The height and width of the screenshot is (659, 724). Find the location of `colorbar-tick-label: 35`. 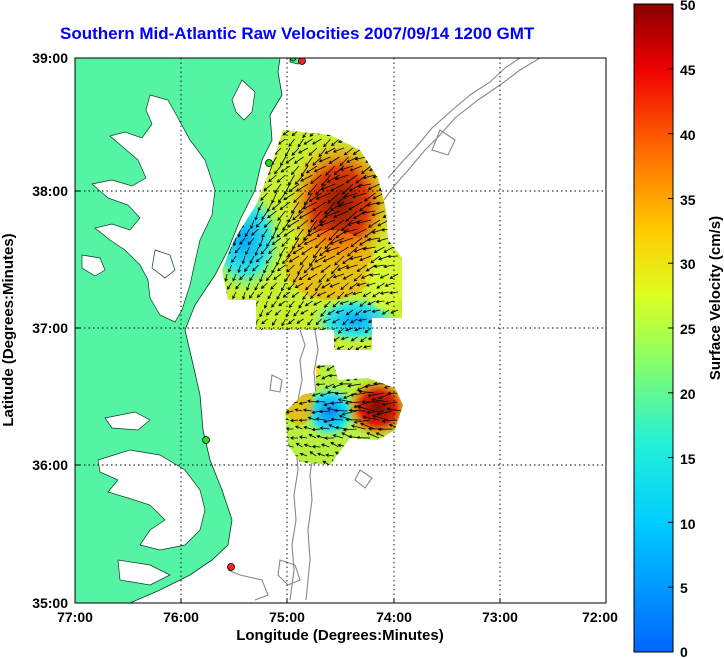

colorbar-tick-label: 35 is located at coordinates (688, 200).